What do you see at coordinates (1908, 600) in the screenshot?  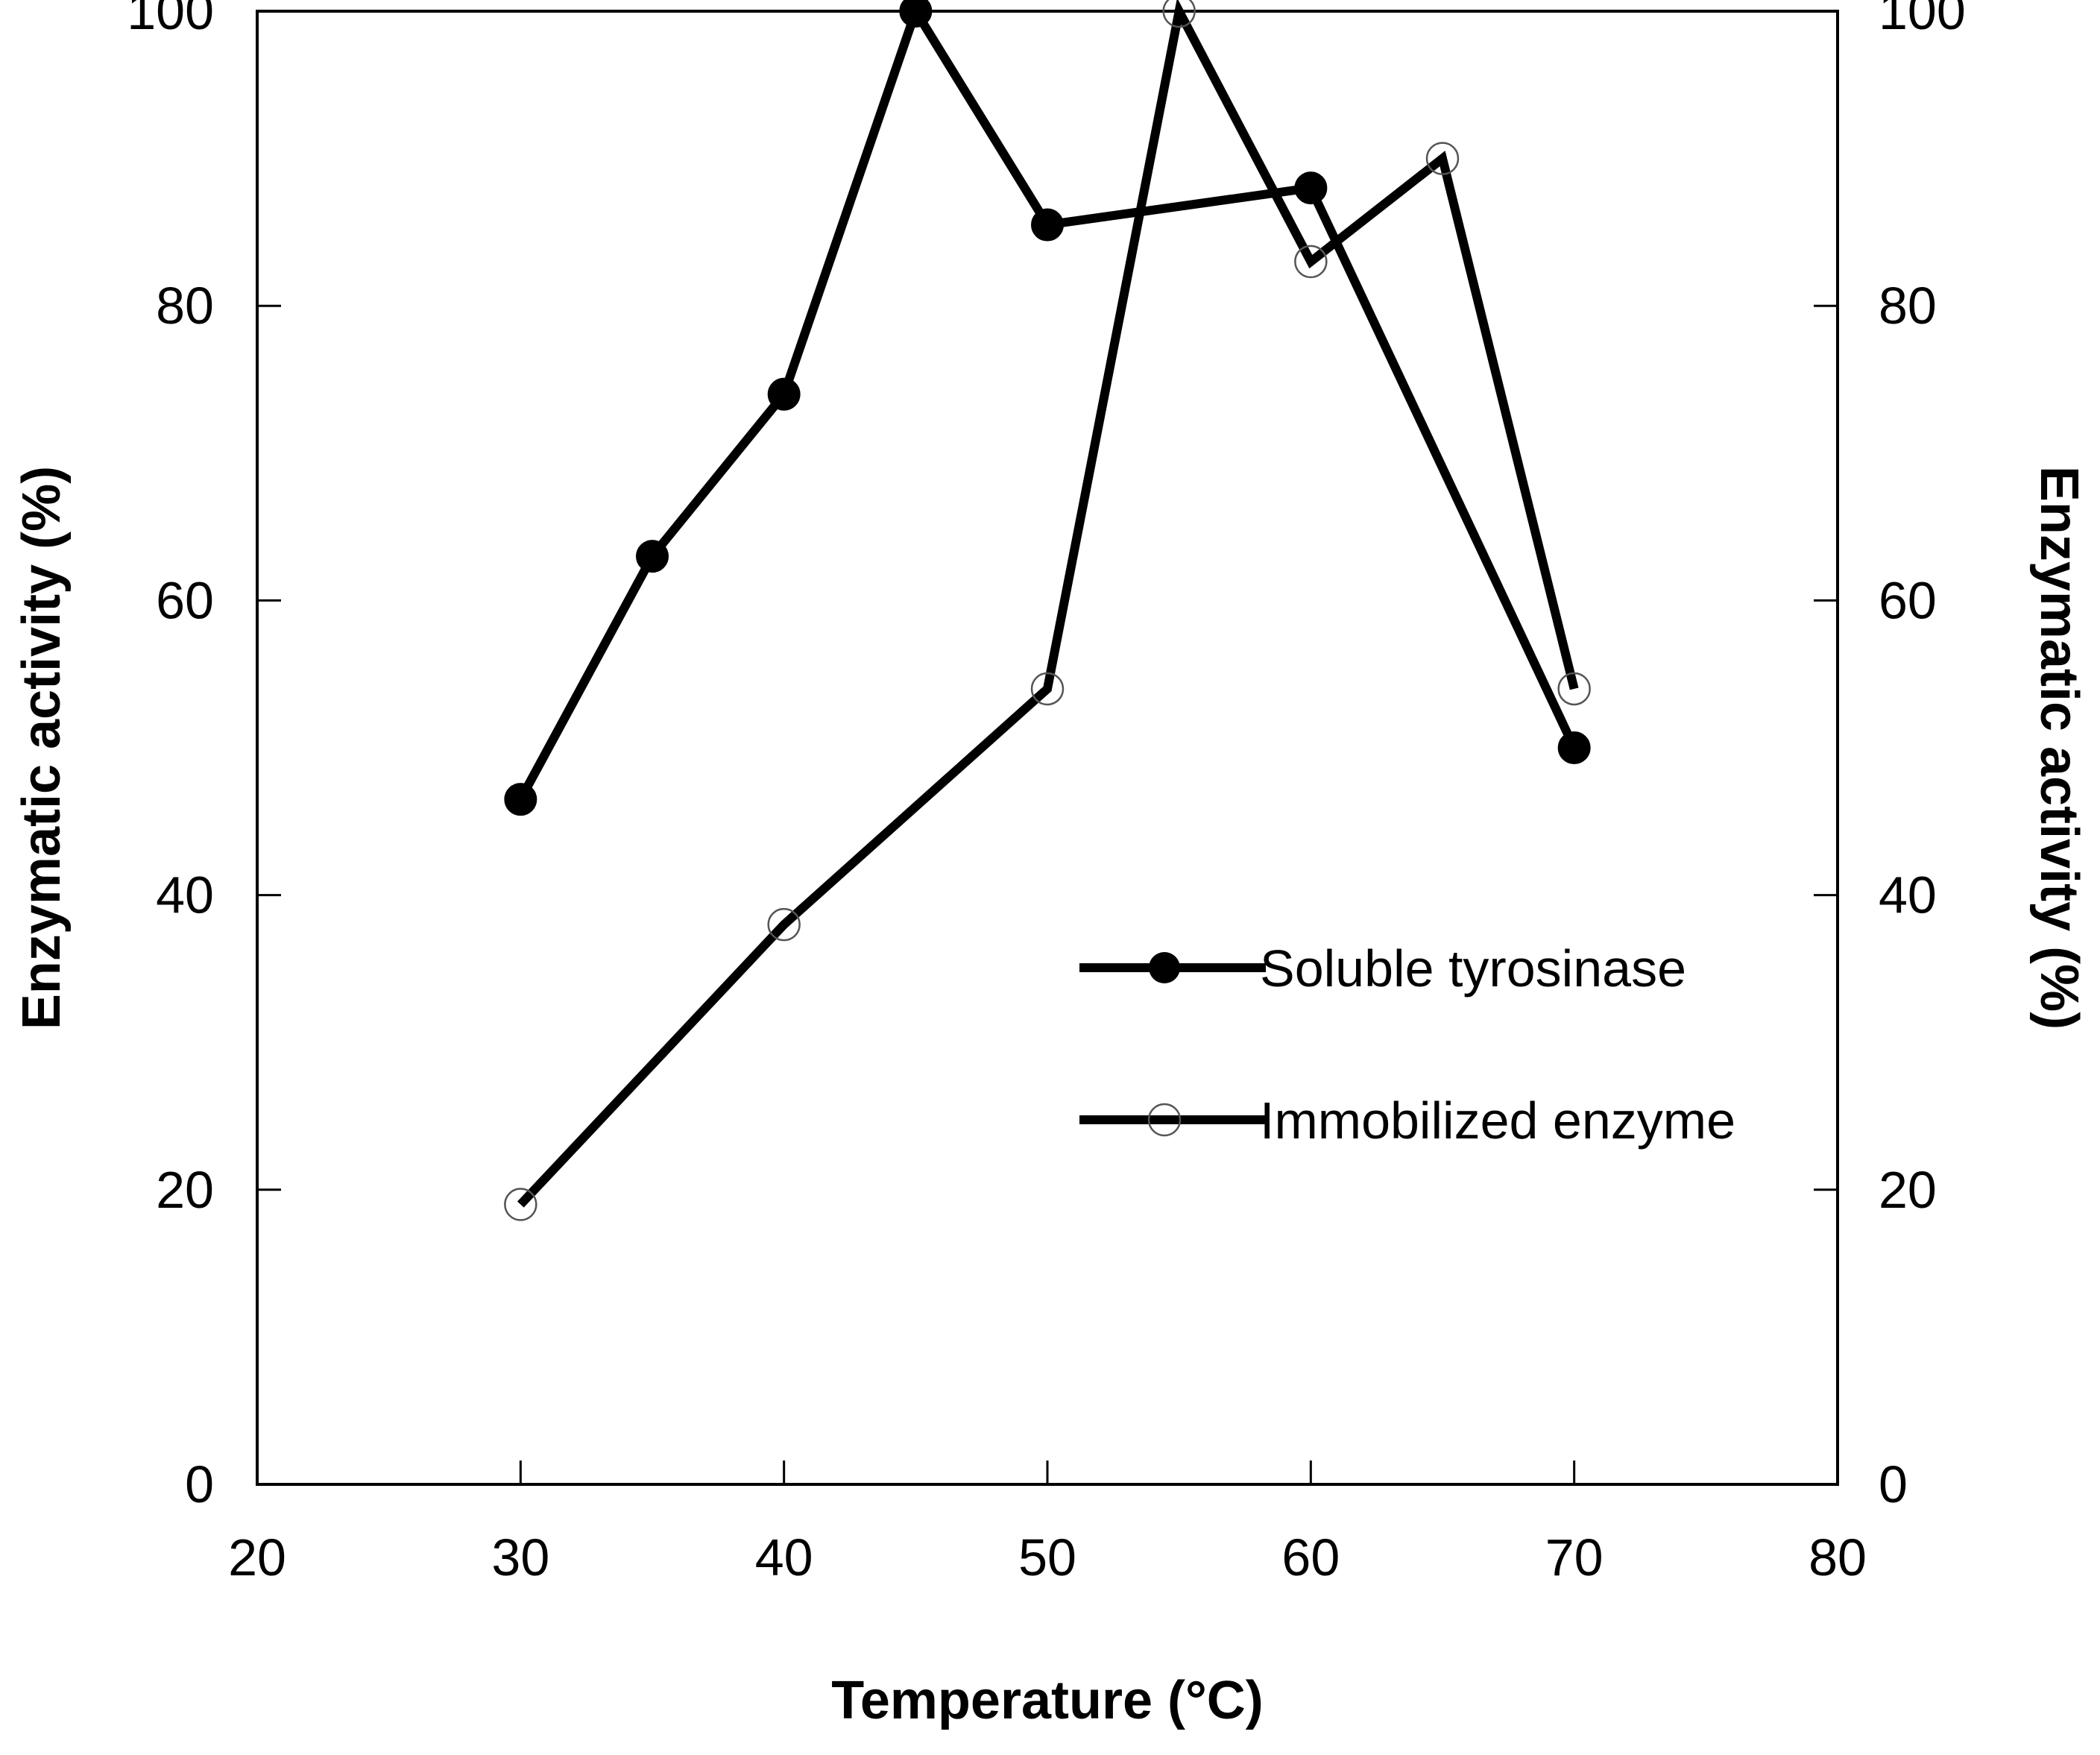 I see `y-right-tick-label: 60` at bounding box center [1908, 600].